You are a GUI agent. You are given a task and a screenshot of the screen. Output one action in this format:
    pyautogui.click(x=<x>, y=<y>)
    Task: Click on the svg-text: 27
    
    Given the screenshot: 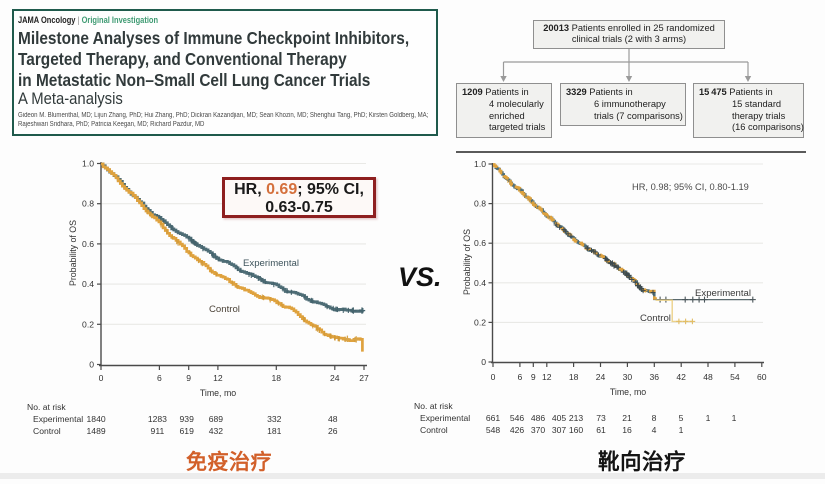 What is the action you would take?
    pyautogui.click(x=364, y=378)
    